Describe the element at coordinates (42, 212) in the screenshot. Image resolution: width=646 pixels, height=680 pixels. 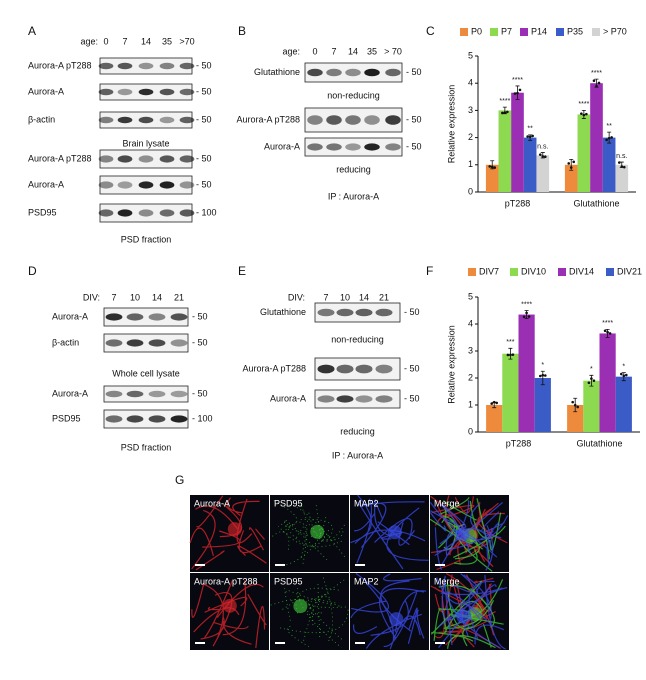
I see `row-label: PSD95` at that location.